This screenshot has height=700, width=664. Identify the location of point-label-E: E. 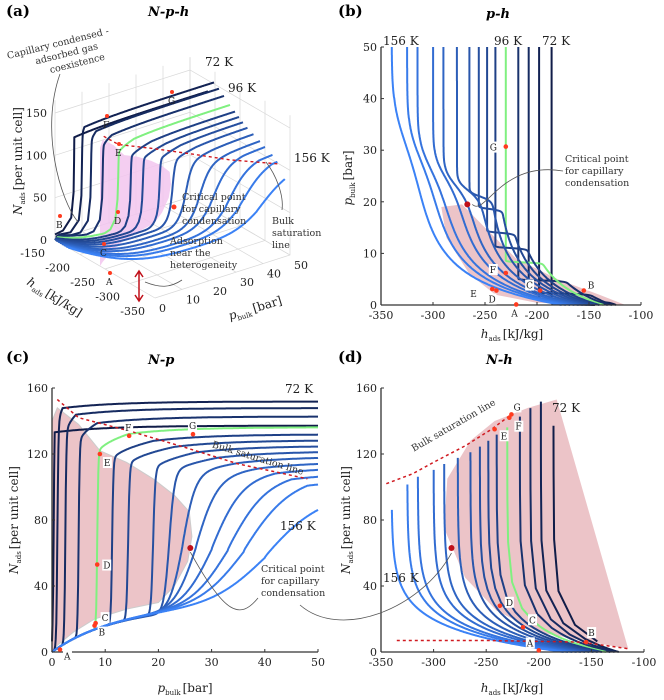
(107, 464).